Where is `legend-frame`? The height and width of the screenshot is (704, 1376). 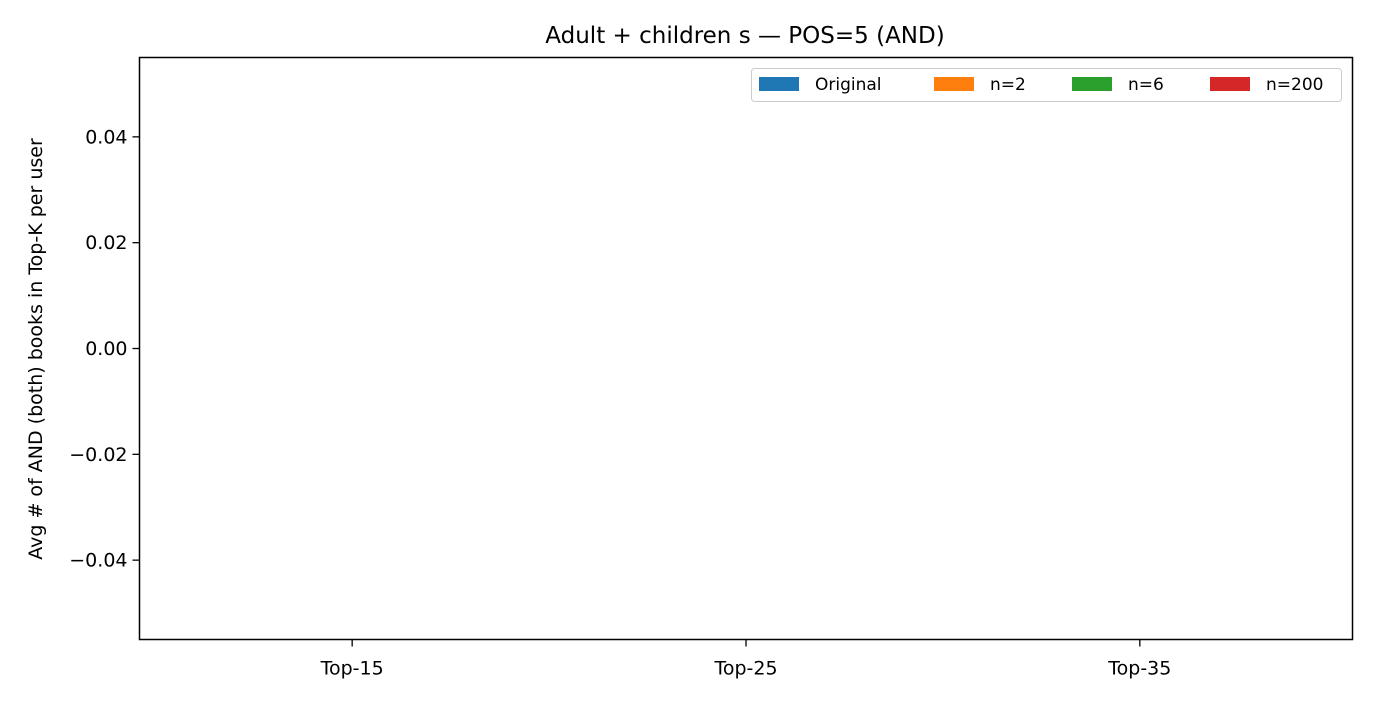 legend-frame is located at coordinates (1046, 85).